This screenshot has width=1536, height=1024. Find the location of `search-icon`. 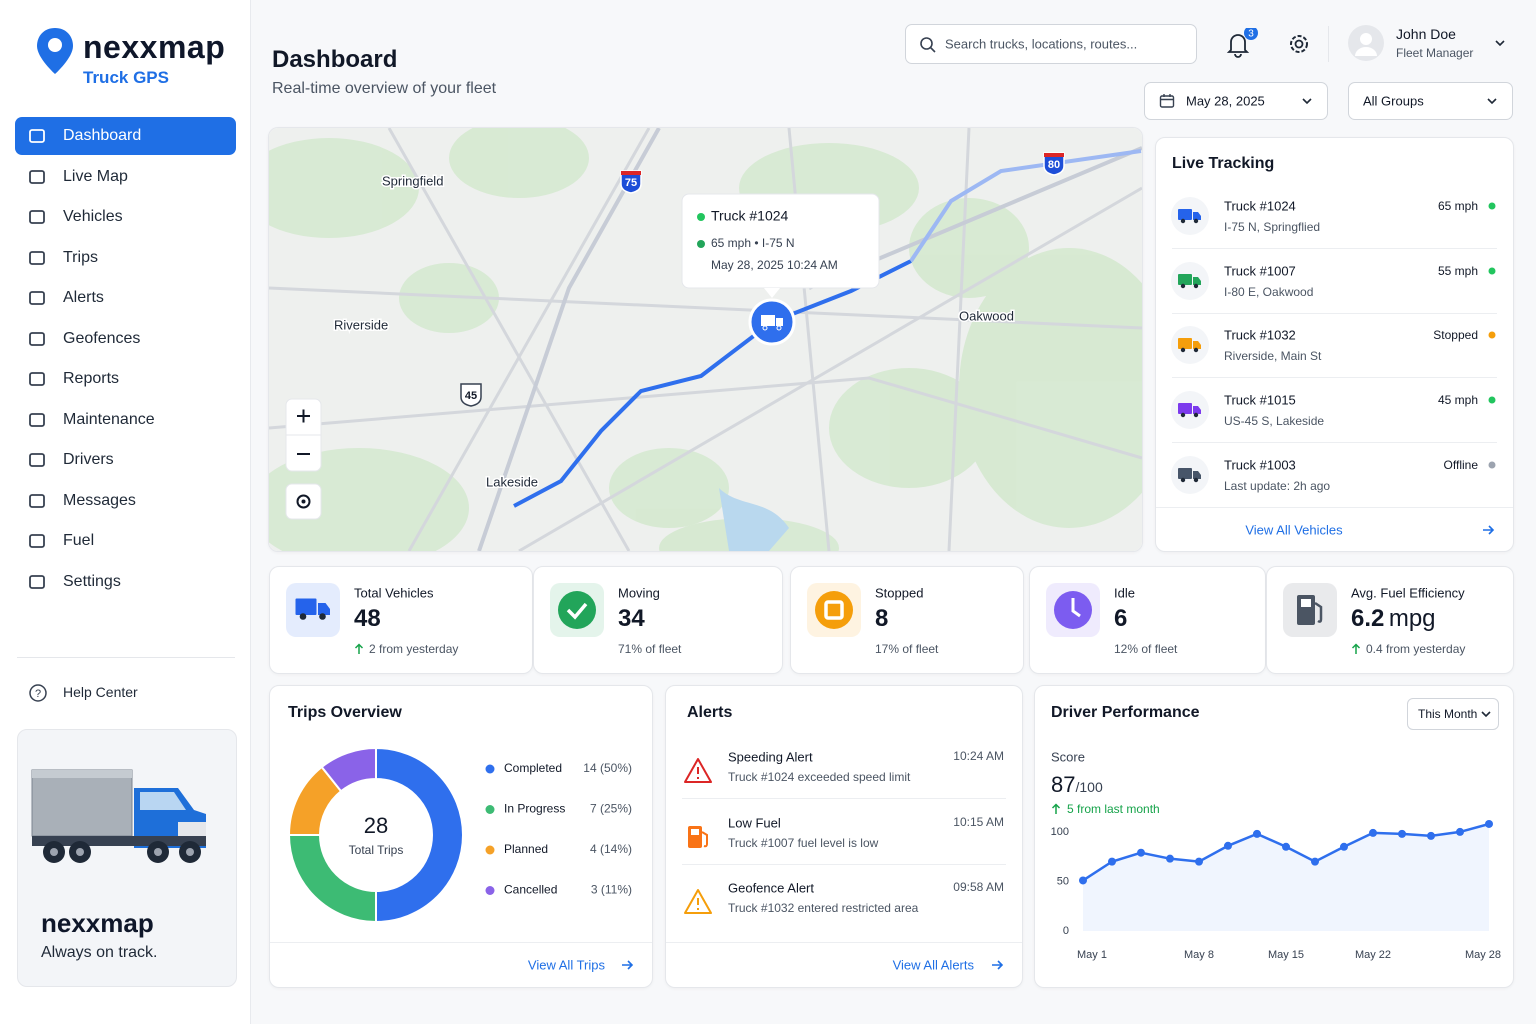

search-icon is located at coordinates (928, 45).